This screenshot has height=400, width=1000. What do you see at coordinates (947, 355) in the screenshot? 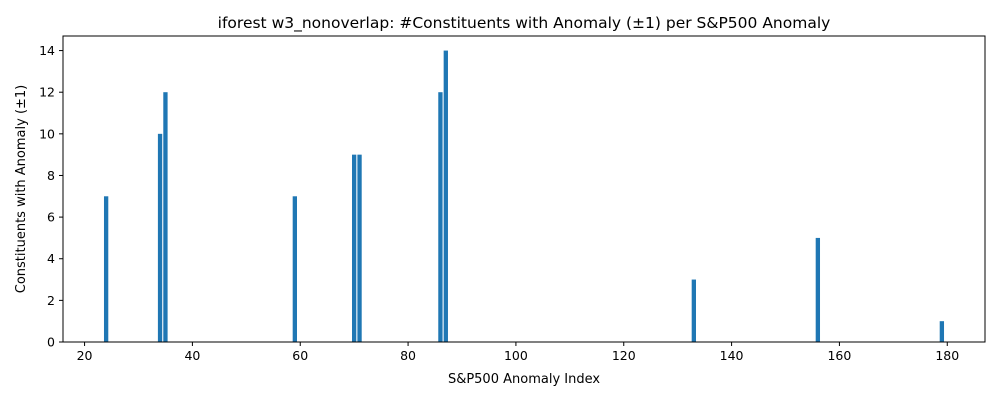
I see `x-tick-label: 180` at bounding box center [947, 355].